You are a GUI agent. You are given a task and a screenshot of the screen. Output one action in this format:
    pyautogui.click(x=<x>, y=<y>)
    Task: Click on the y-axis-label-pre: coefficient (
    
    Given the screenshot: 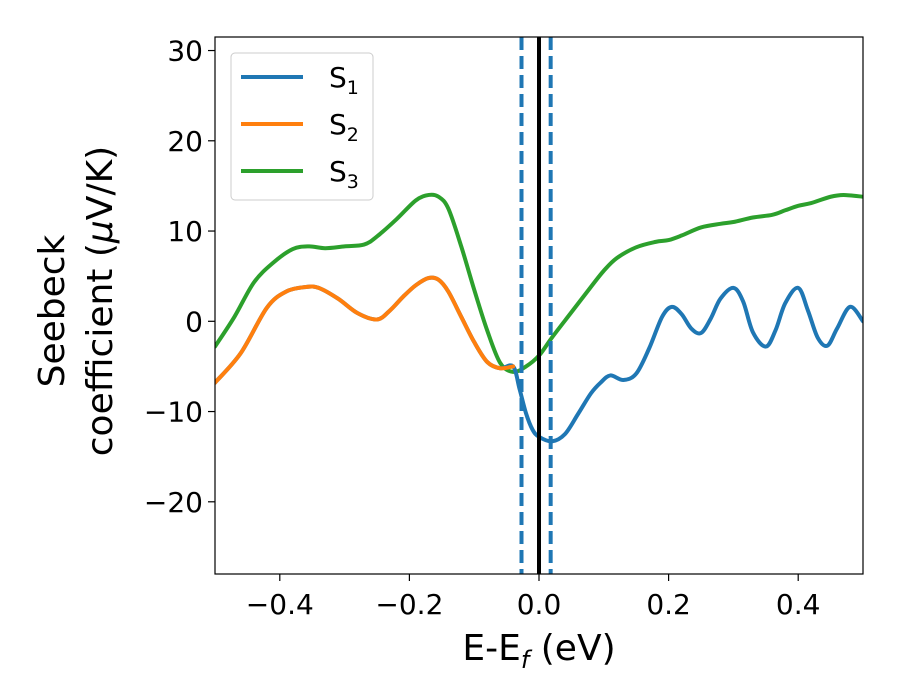 What is the action you would take?
    pyautogui.click(x=100, y=349)
    